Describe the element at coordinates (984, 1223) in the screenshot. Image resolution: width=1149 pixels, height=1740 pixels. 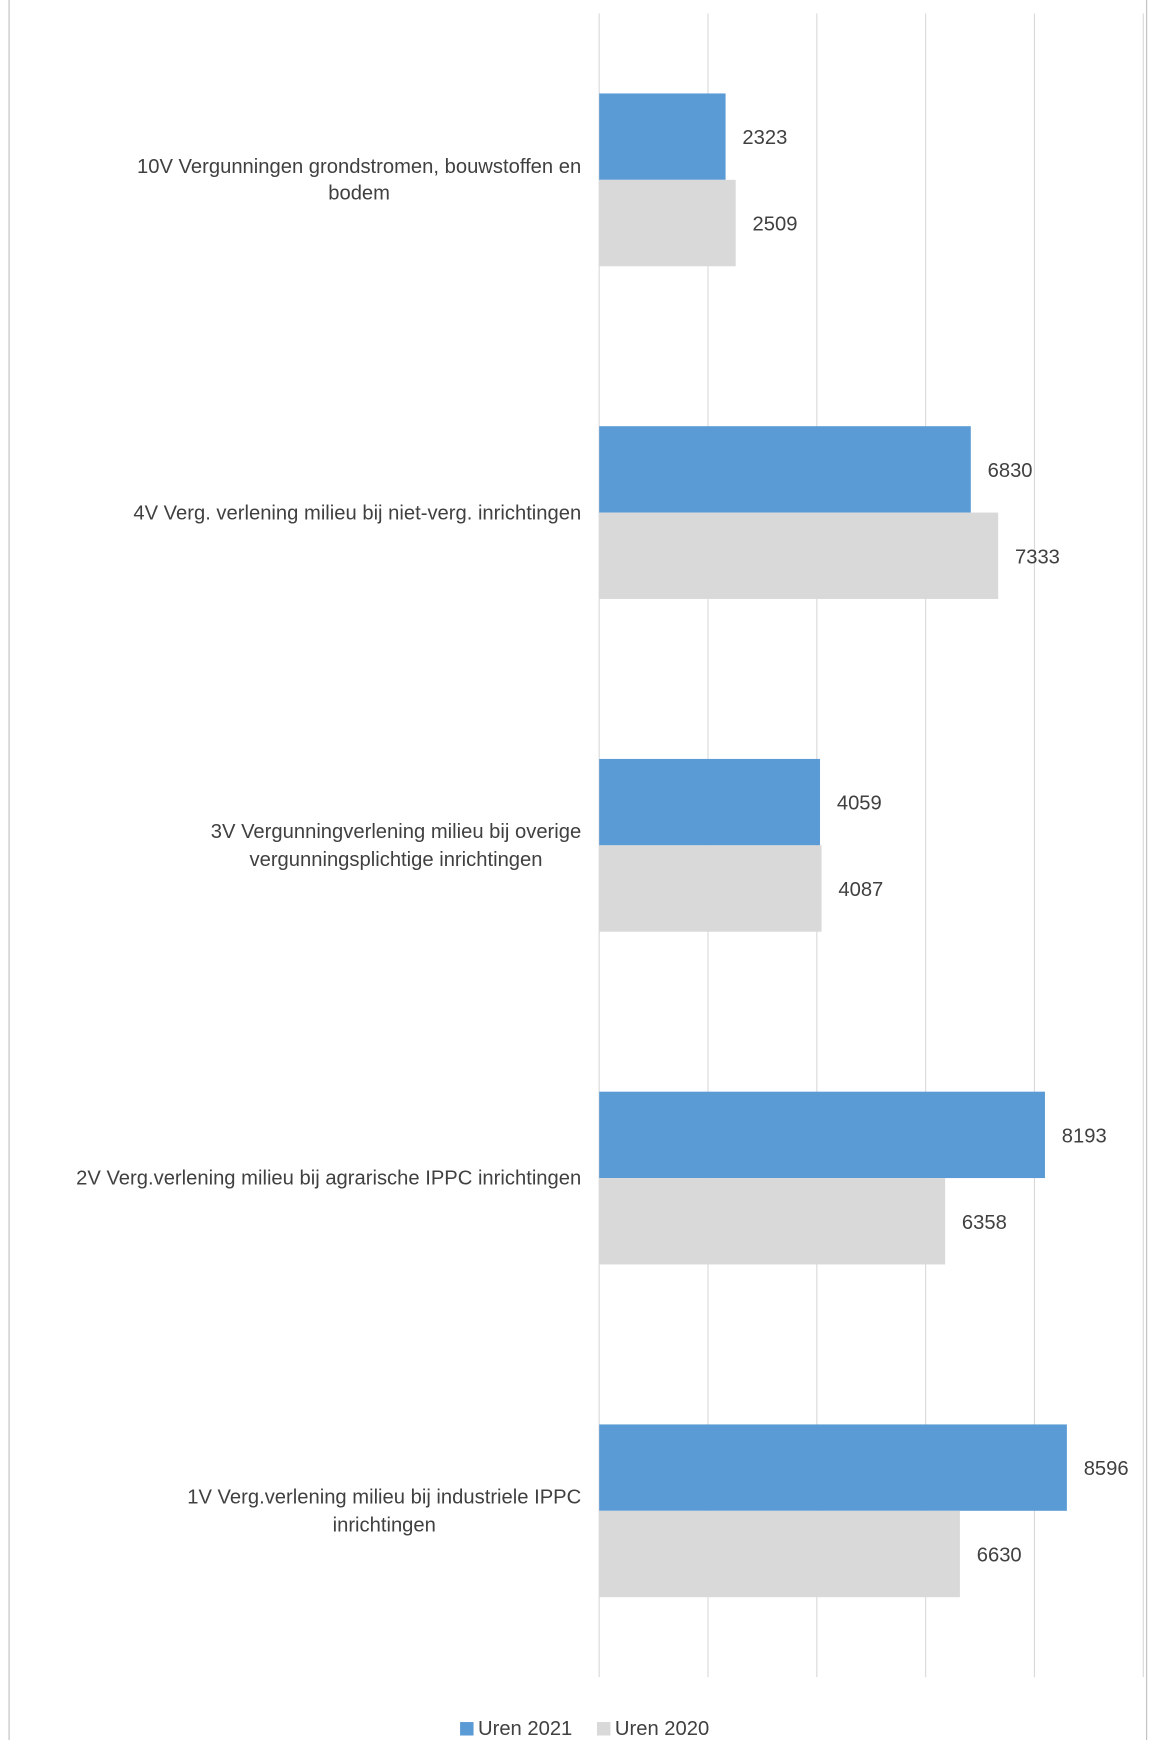
I see `data-label: 6358` at that location.